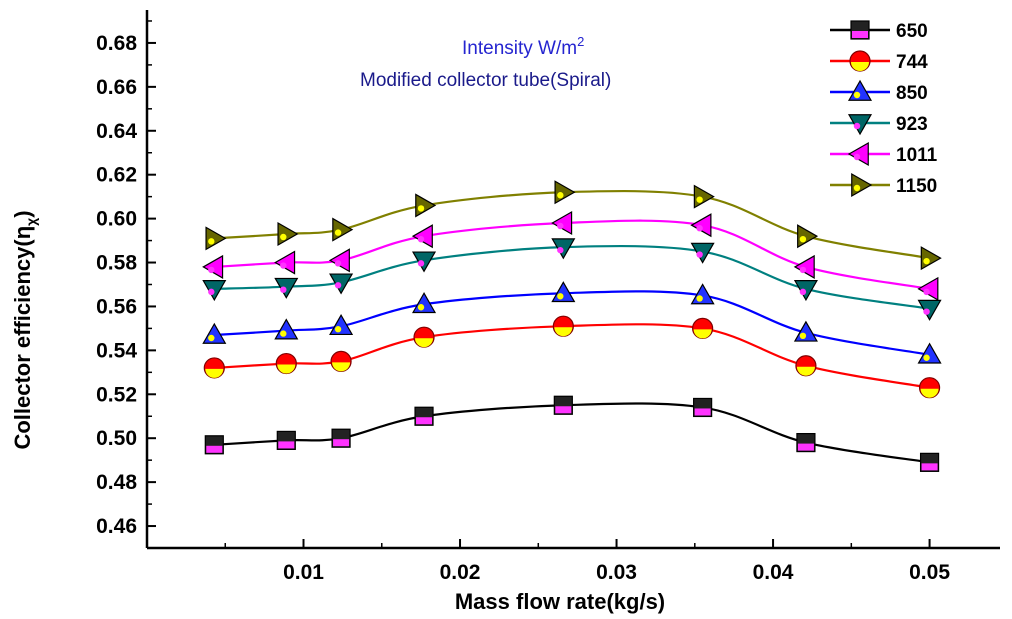 The height and width of the screenshot is (619, 1012). What do you see at coordinates (929, 572) in the screenshot?
I see `x-tick-label: 0.05` at bounding box center [929, 572].